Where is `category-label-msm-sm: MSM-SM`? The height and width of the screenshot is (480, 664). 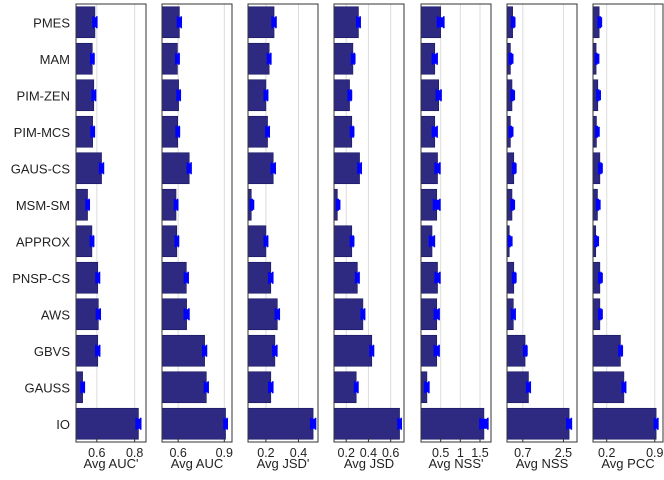 category-label-msm-sm: MSM-SM is located at coordinates (43, 205).